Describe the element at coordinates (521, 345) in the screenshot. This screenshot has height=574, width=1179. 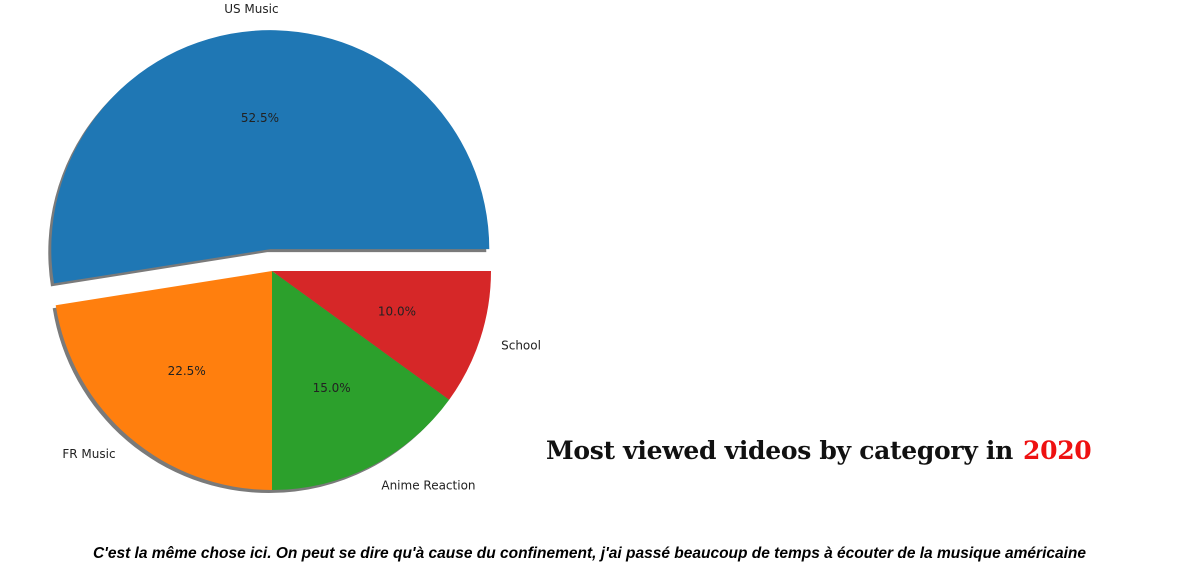
I see `category-label-school: School` at that location.